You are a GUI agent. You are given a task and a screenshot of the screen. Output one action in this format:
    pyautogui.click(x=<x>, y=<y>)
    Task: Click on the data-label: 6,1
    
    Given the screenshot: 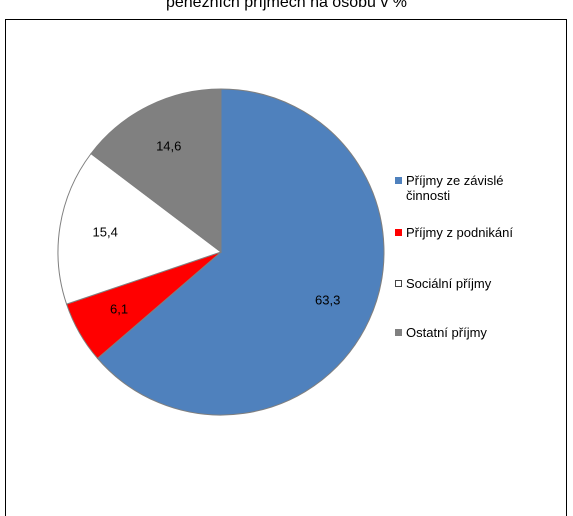 What is the action you would take?
    pyautogui.click(x=119, y=309)
    